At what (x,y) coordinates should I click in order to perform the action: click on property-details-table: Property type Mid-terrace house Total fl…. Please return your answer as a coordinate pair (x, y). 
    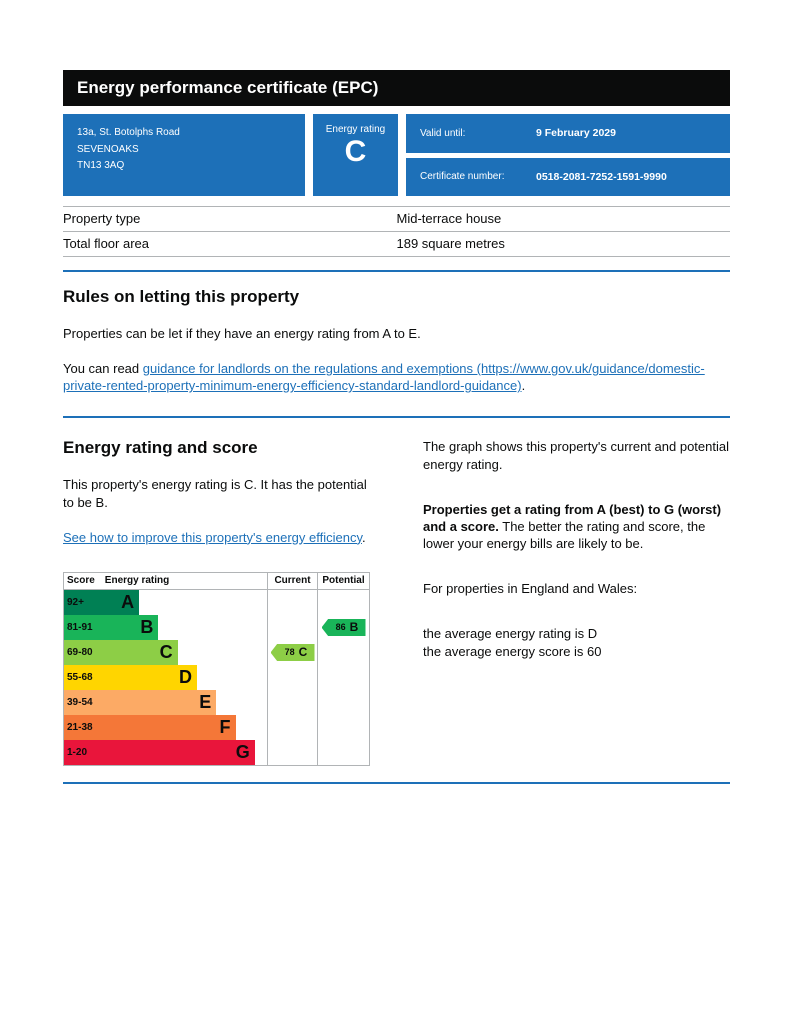
    Looking at the image, I should click on (396, 231).